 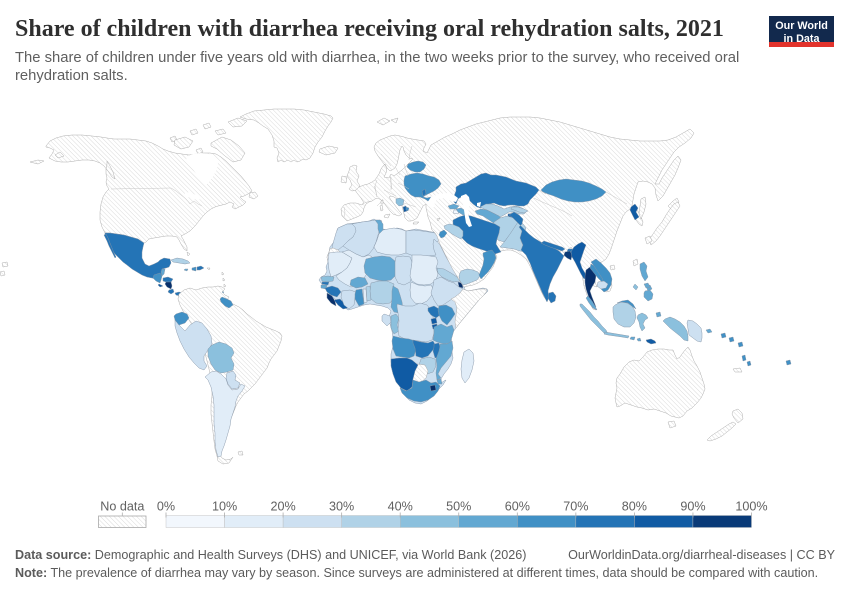 What do you see at coordinates (341, 507) in the screenshot?
I see `svg-text: 30%` at bounding box center [341, 507].